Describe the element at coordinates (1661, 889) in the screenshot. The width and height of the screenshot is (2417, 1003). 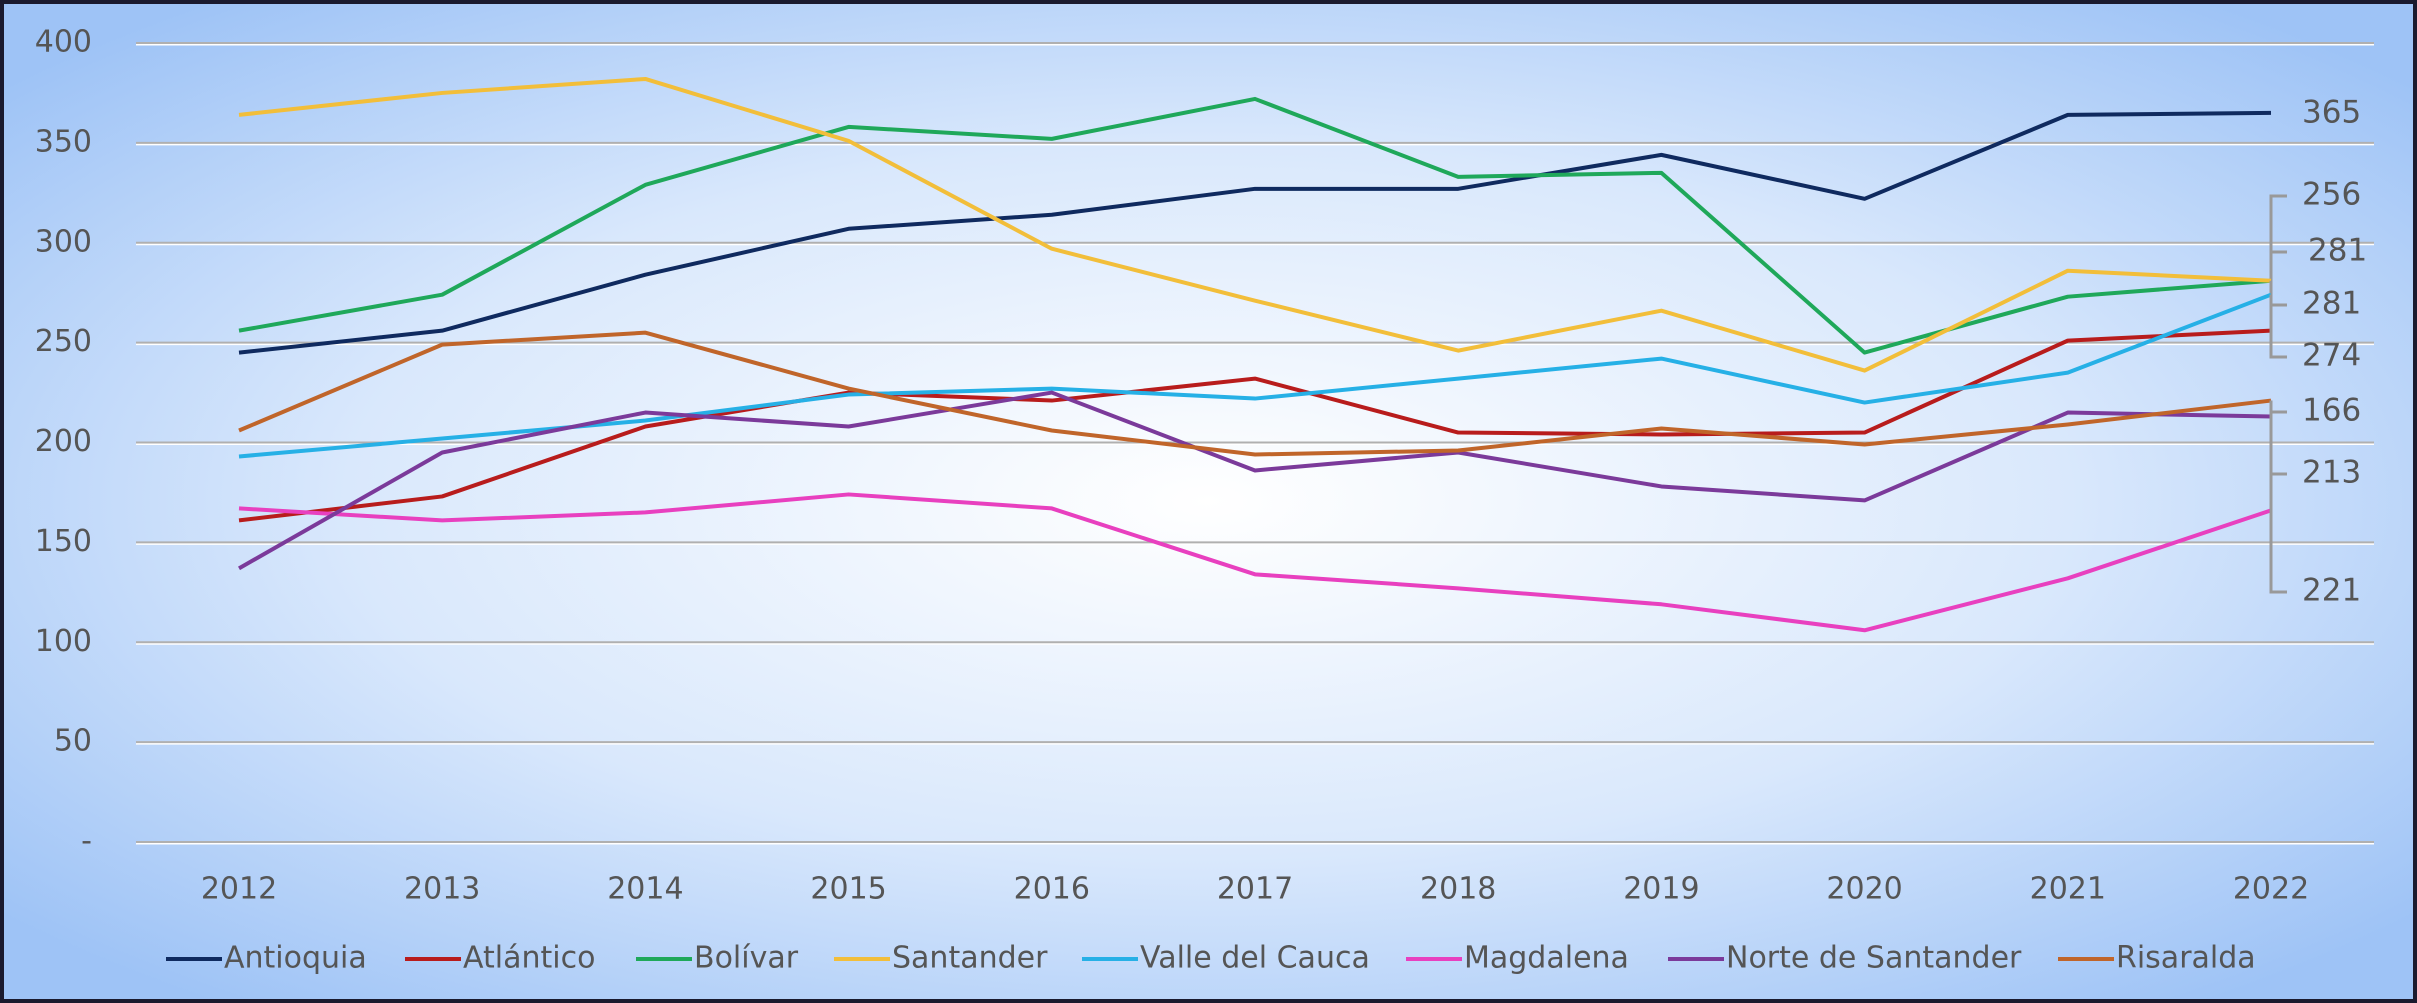
I see `x-tick-label: 2019` at that location.